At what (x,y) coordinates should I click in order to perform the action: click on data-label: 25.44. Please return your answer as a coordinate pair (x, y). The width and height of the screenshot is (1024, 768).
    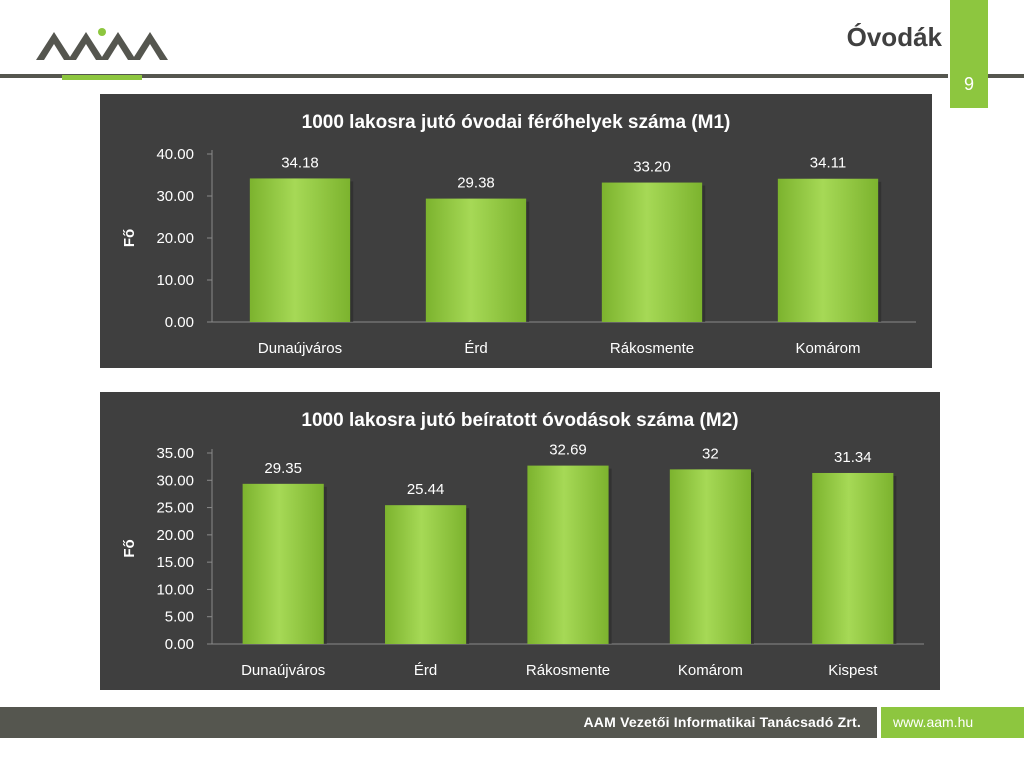
    Looking at the image, I should click on (426, 489).